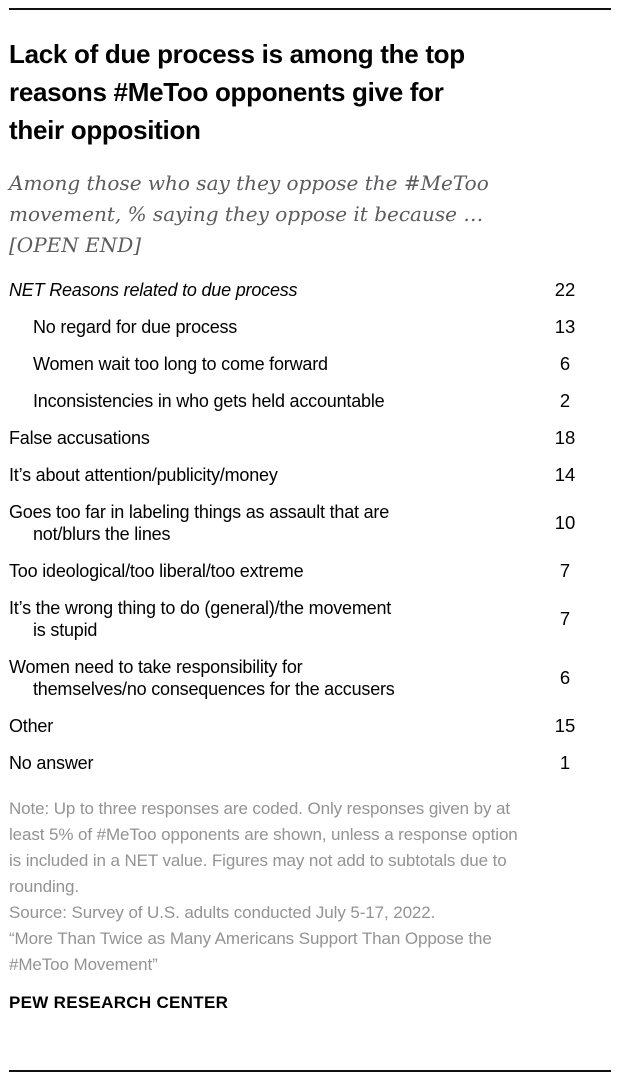 Image resolution: width=620 pixels, height=1080 pixels. What do you see at coordinates (31, 726) in the screenshot?
I see `reason-label: Other` at bounding box center [31, 726].